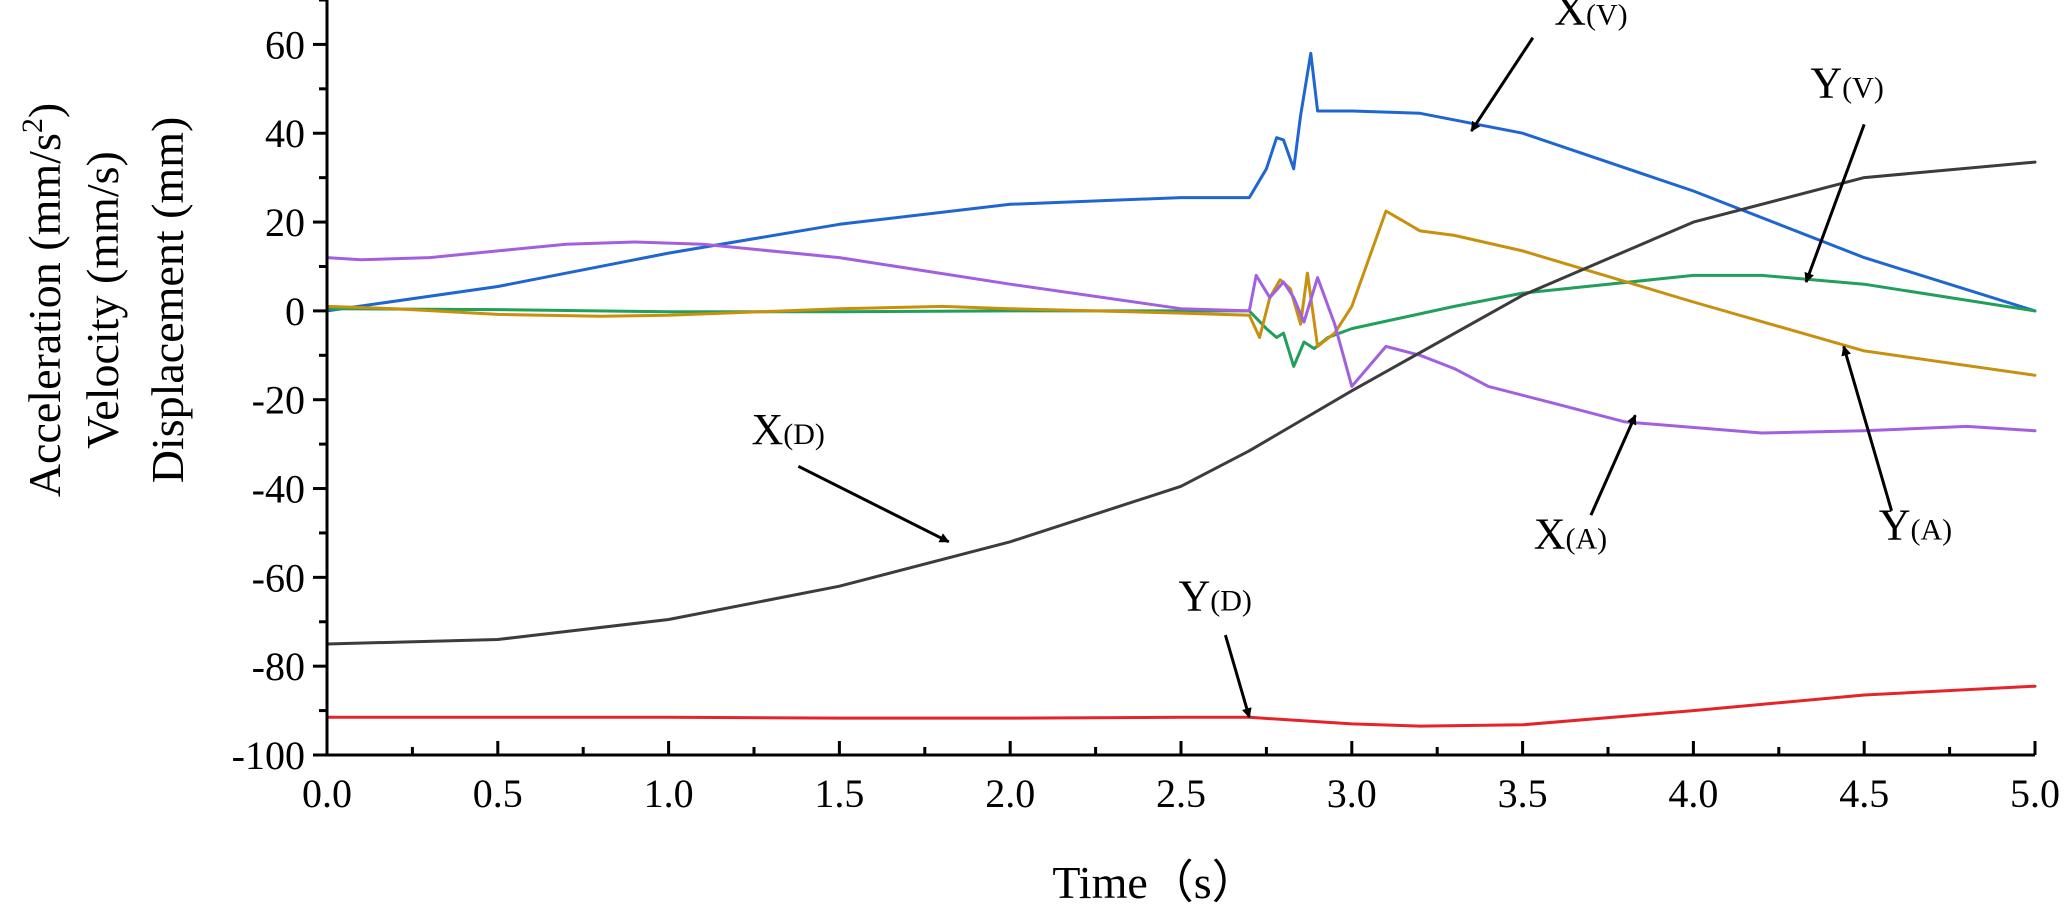  I want to click on series-annotation: X(A), so click(1585, 486).